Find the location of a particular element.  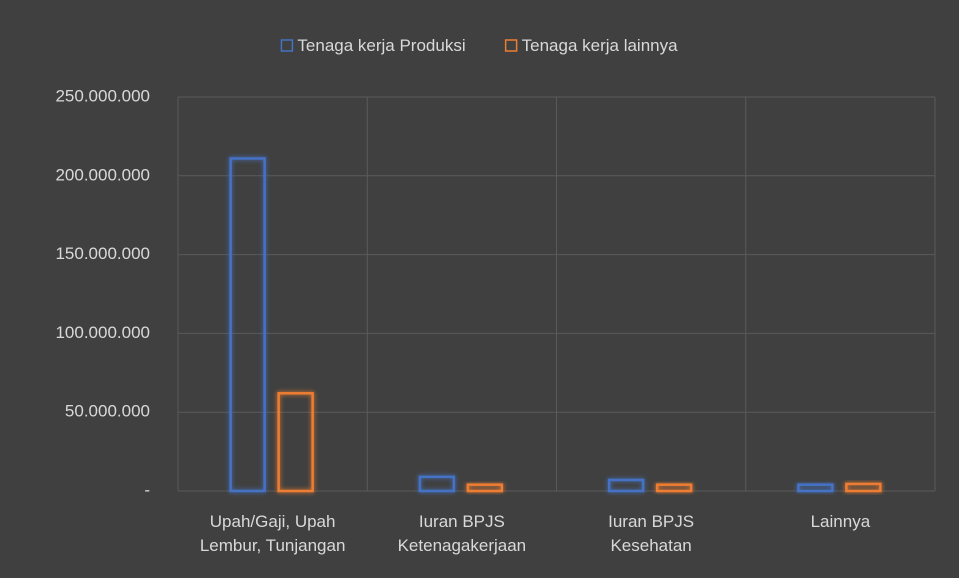

y-tick-label: 50.000.000 is located at coordinates (107, 411).